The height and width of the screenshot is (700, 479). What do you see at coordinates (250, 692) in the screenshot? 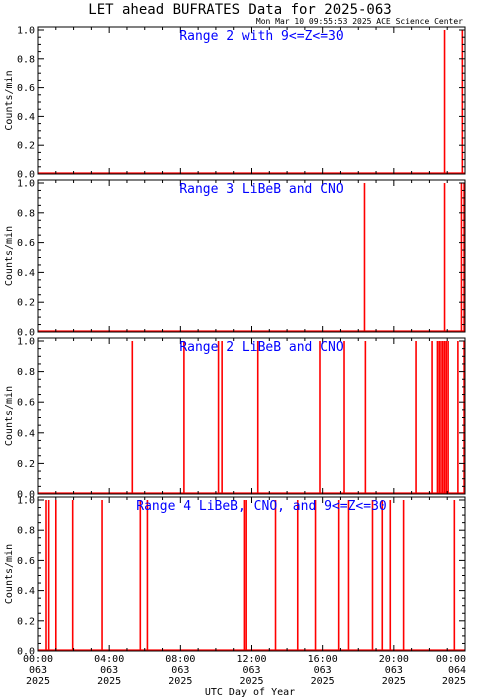
I see `x-axis-label: UTC Day of Year` at bounding box center [250, 692].